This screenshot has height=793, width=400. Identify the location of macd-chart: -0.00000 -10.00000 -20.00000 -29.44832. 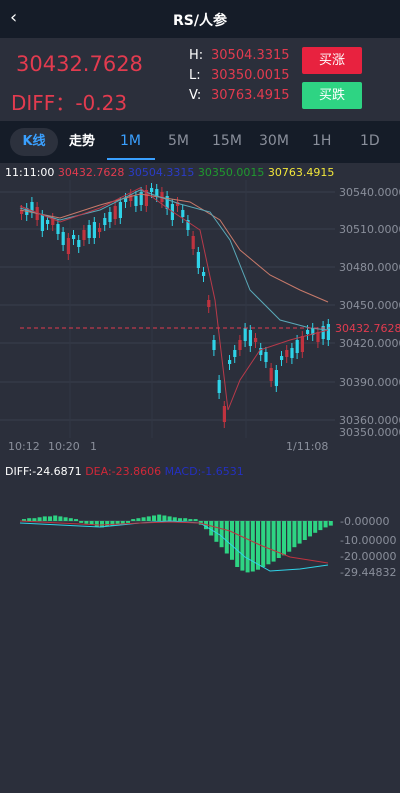
(200, 535).